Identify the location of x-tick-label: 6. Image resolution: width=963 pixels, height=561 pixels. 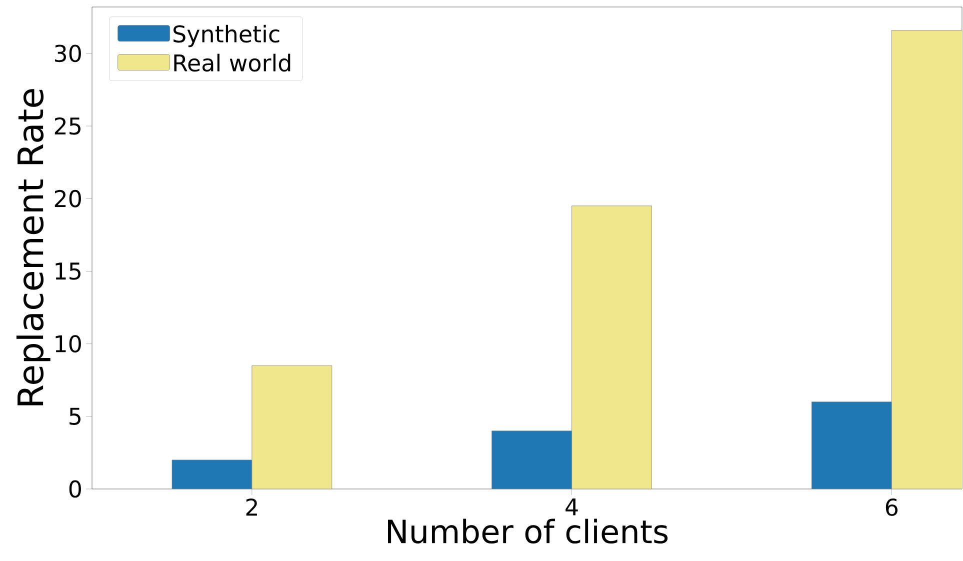
(892, 507).